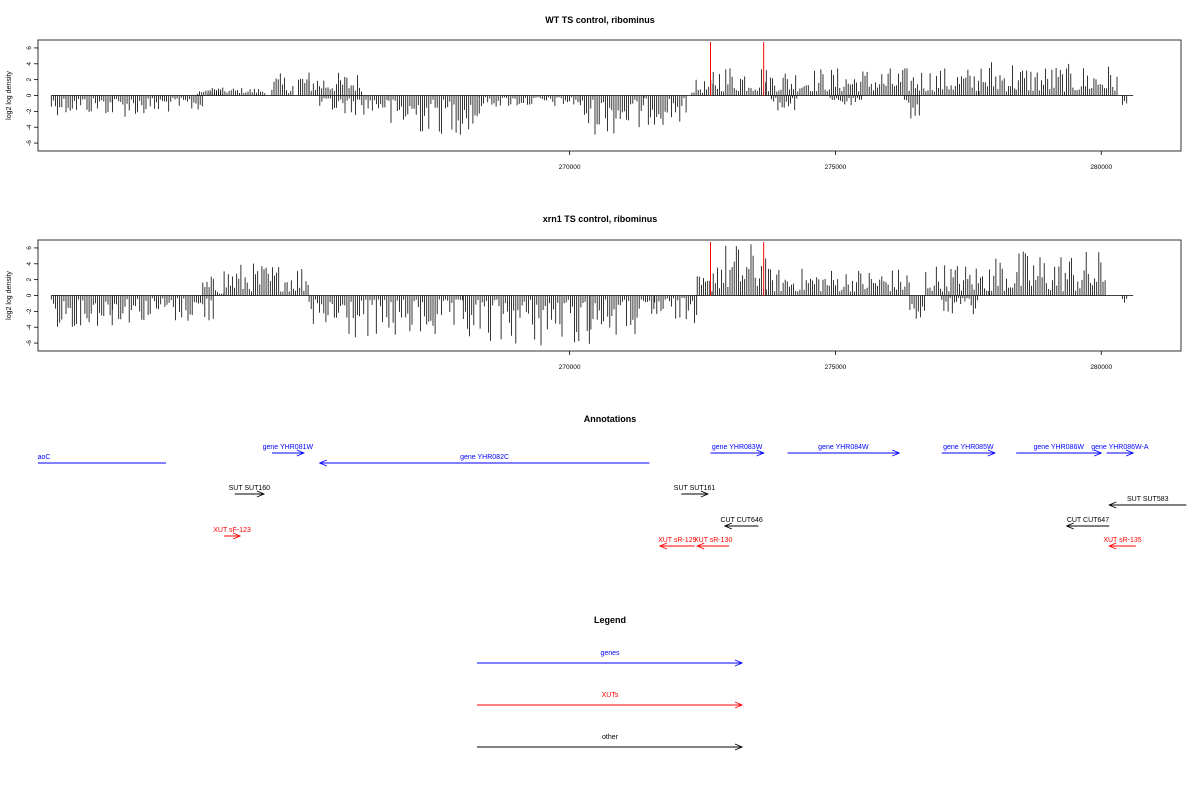  Describe the element at coordinates (1101, 367) in the screenshot. I see `x-tick-label: 280000` at that location.